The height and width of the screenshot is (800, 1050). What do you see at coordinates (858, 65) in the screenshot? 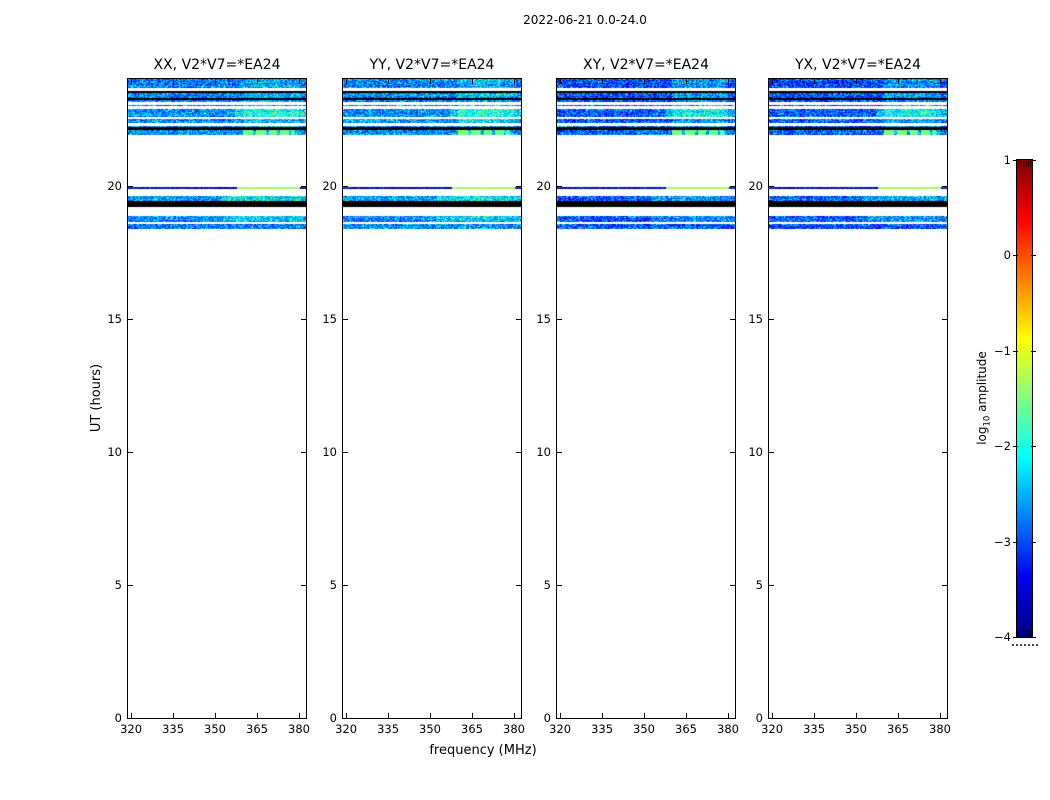
I see `panel-title-yx: YX, V2*V7=*EA24` at bounding box center [858, 65].